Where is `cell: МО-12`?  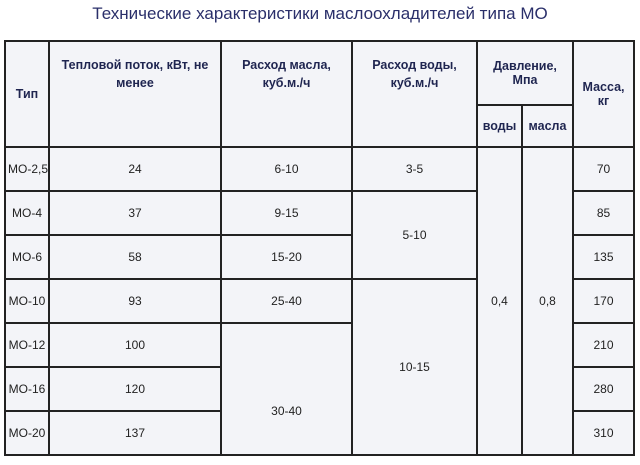 cell: МО-12 is located at coordinates (27, 345).